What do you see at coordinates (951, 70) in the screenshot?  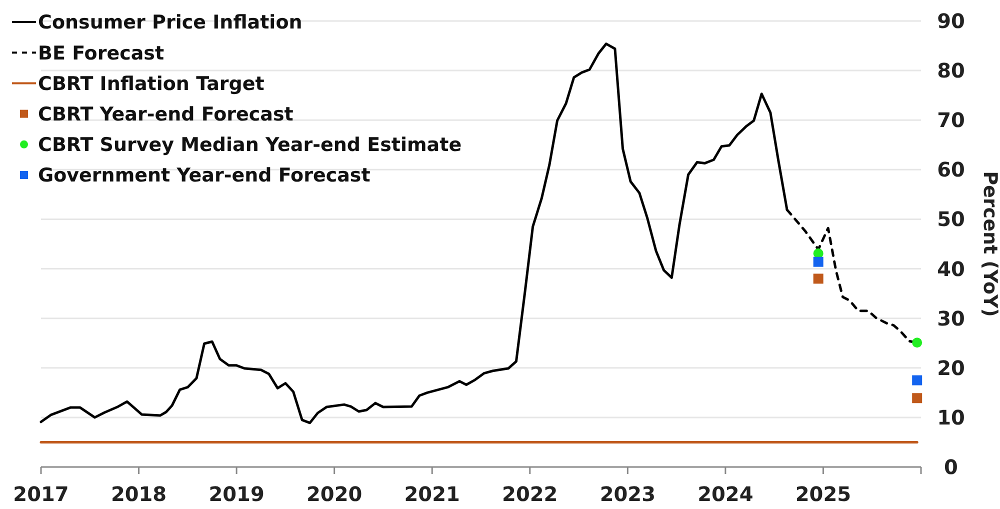 I see `y-tick-label: 80` at bounding box center [951, 70].